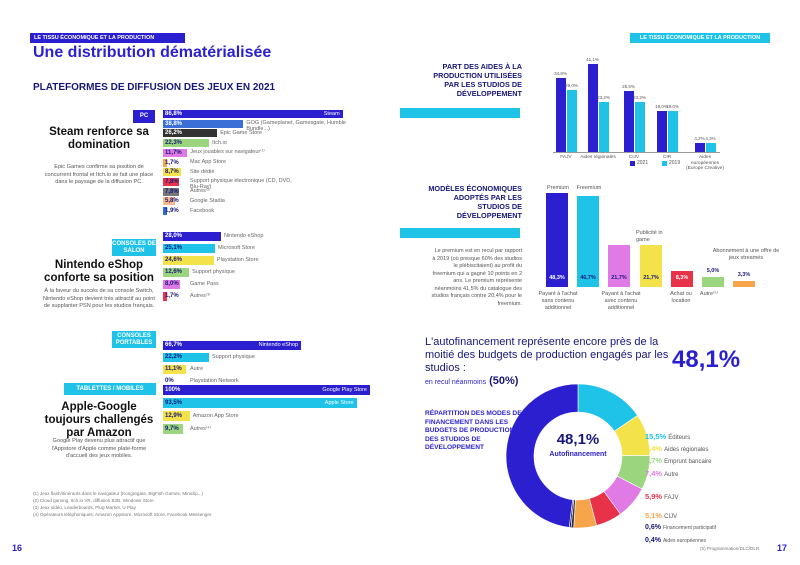 The width and height of the screenshot is (800, 565). Describe the element at coordinates (236, 248) in the screenshot. I see `bar-name: Microsoft Store` at that location.